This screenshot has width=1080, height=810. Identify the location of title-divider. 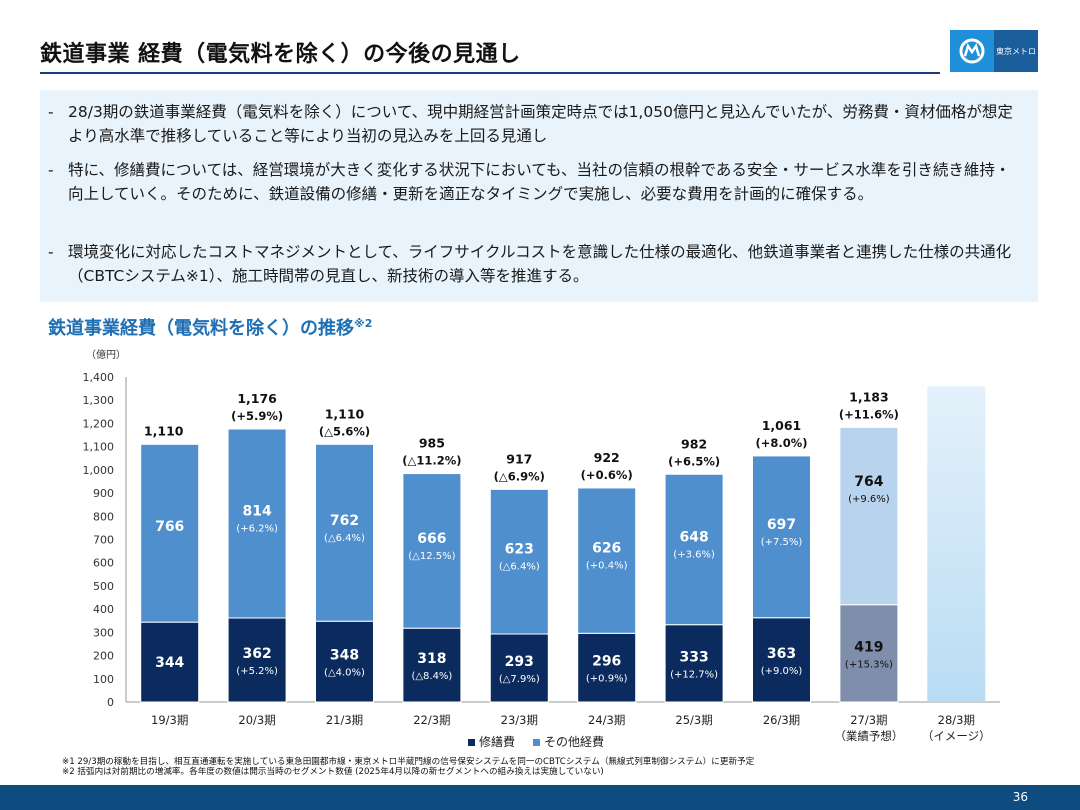
(490, 73).